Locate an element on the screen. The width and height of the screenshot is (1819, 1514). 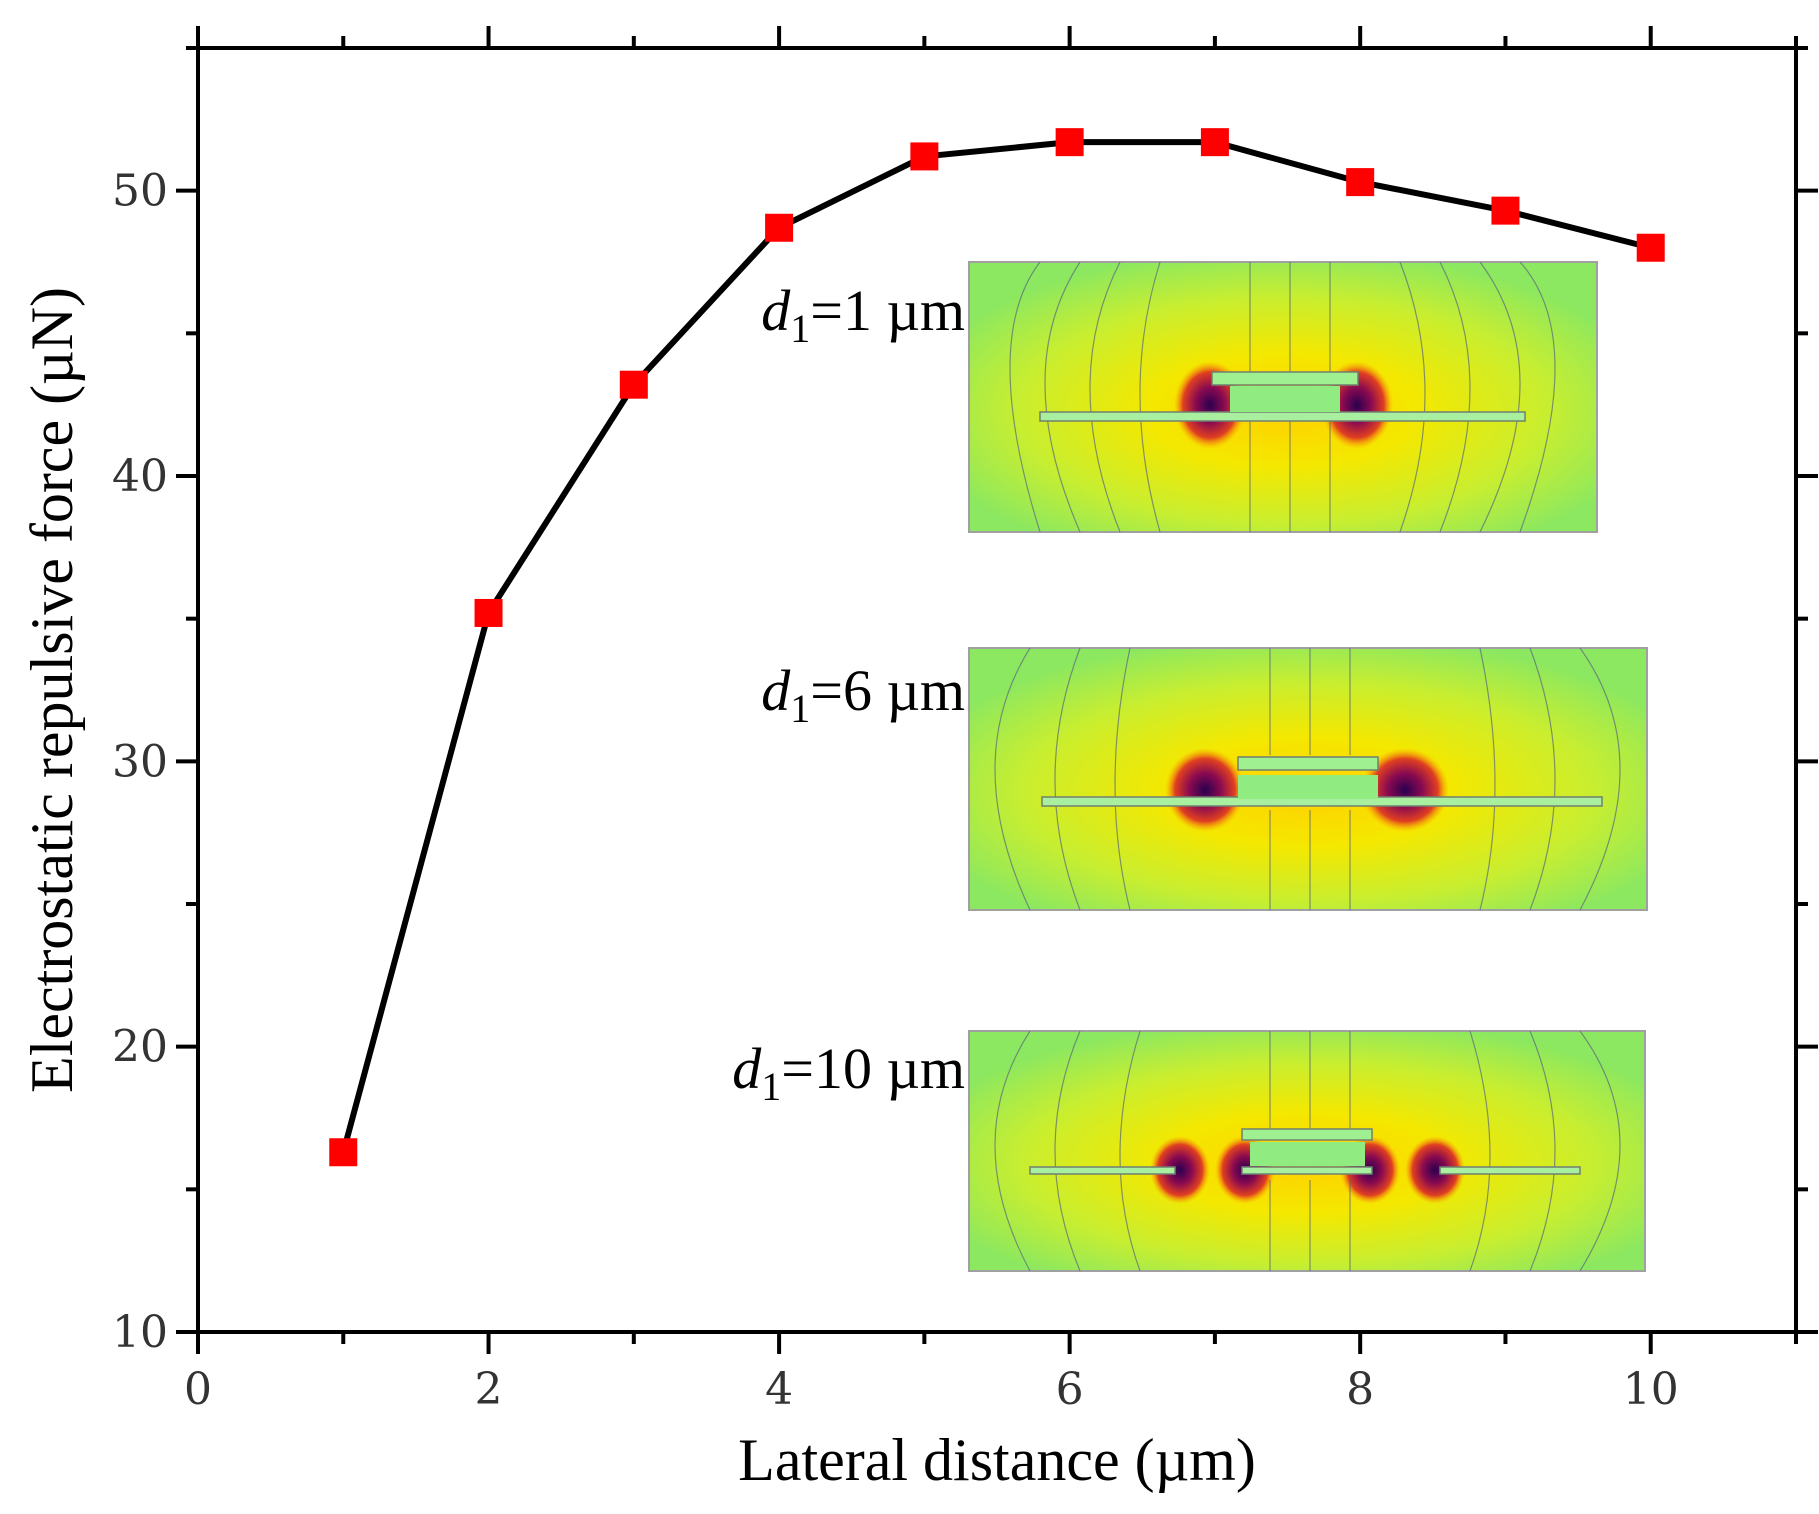
x-tick-label: 10 is located at coordinates (1651, 1389).